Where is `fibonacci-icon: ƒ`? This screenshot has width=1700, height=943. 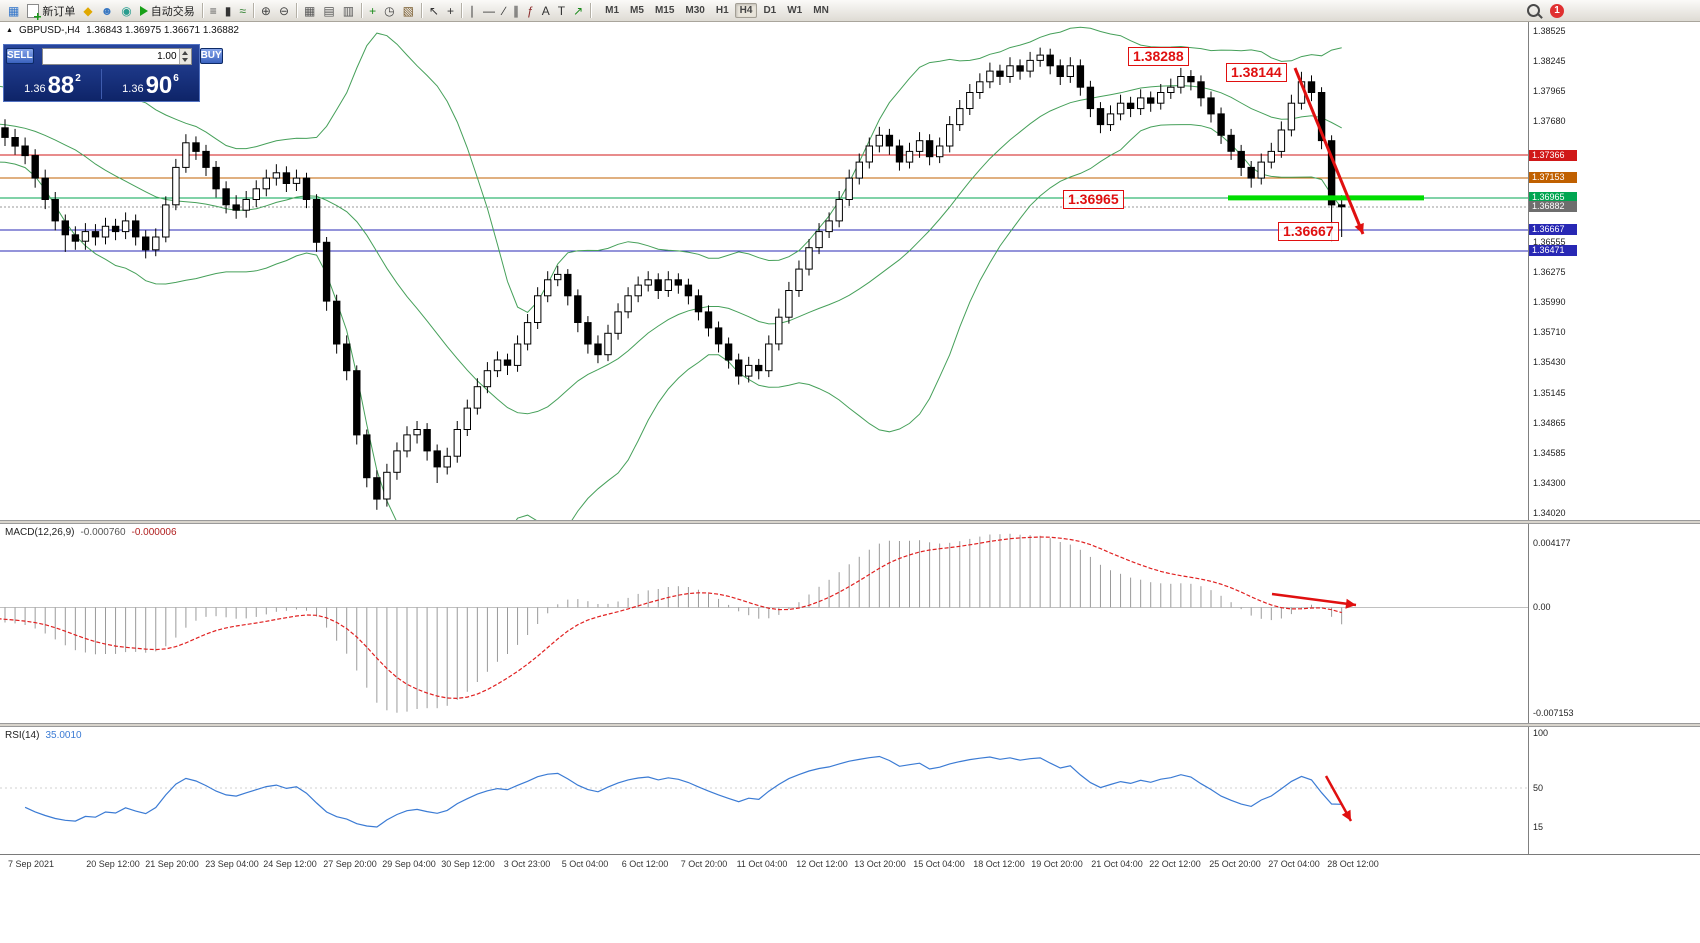 fibonacci-icon: ƒ is located at coordinates (530, 11).